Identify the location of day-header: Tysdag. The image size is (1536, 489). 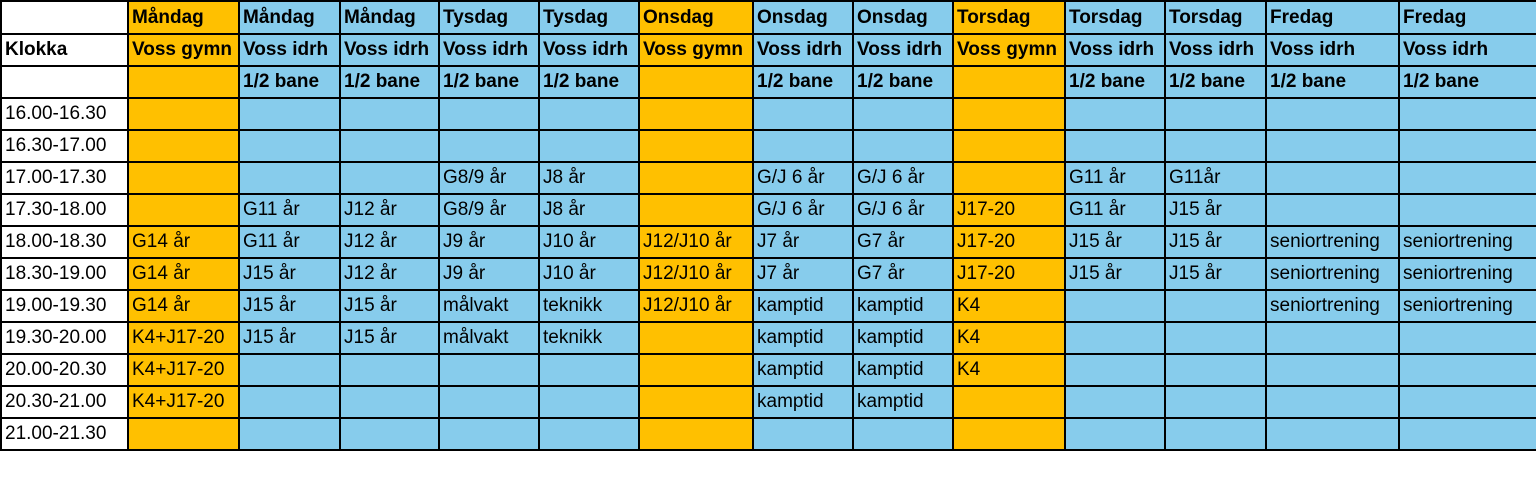
(489, 17).